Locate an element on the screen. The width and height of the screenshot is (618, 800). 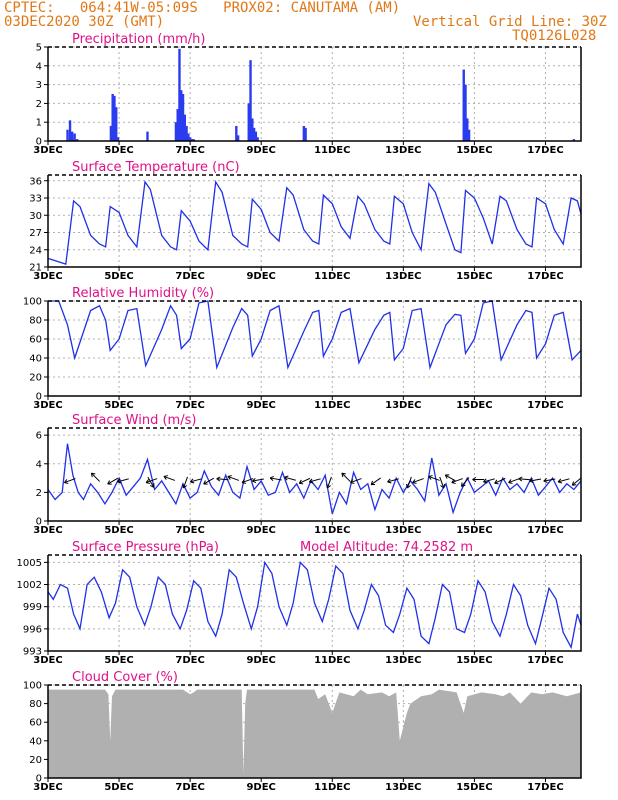
cloud-xtick-label: 5DEC is located at coordinates (118, 787).